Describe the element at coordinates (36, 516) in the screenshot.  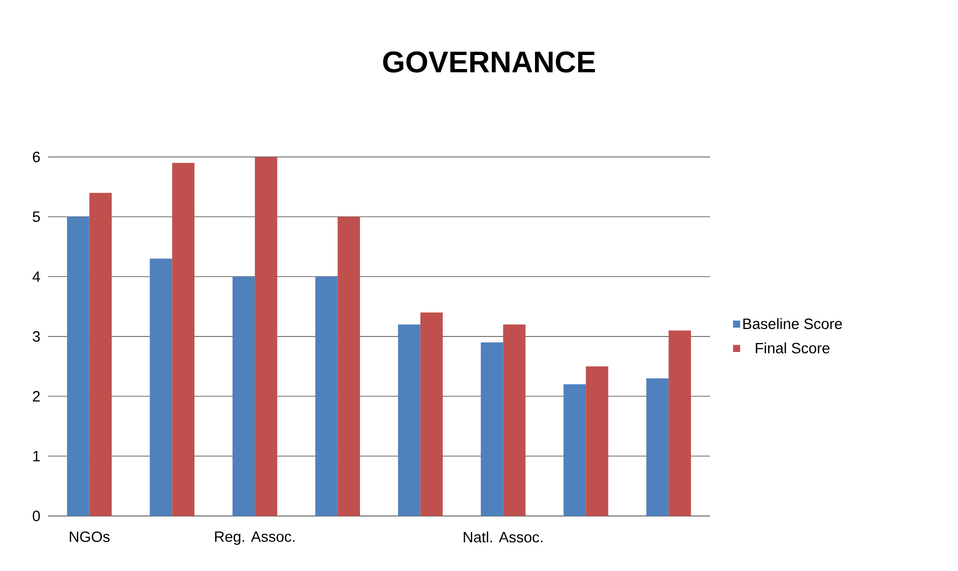
I see `y-tick-label: 0` at that location.